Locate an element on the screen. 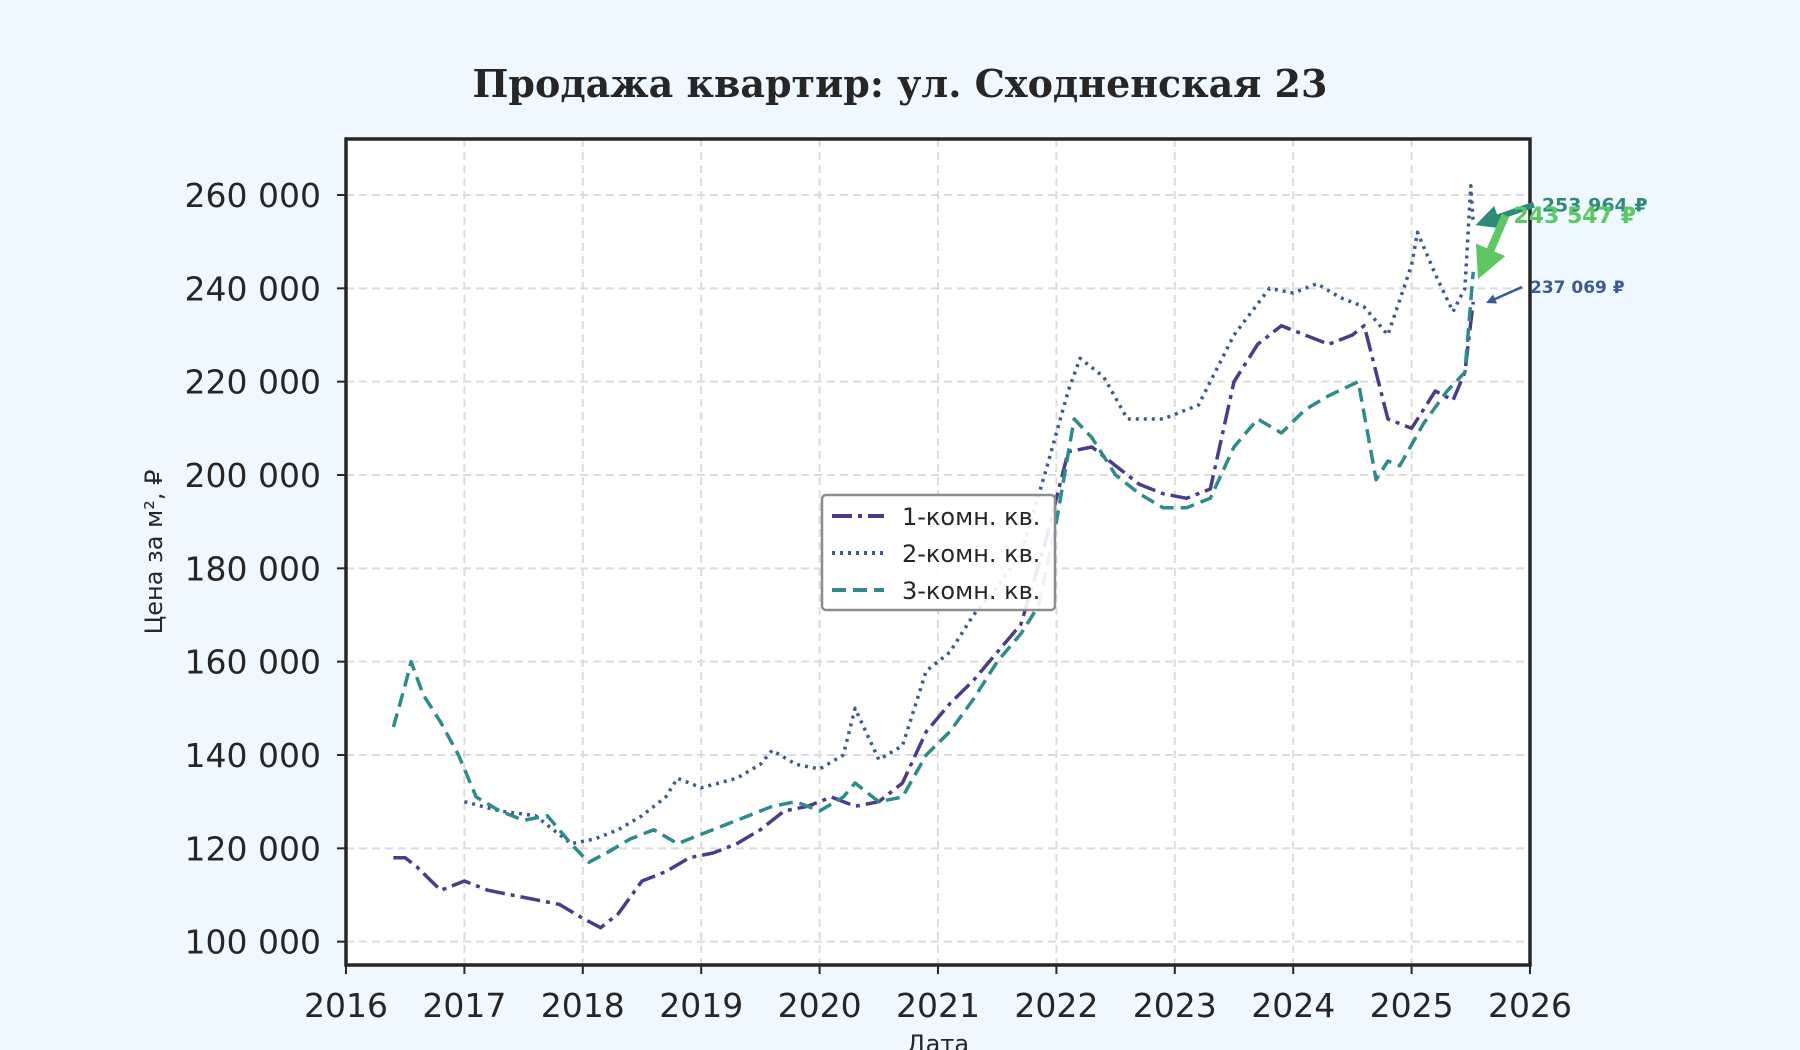 Image resolution: width=1800 pixels, height=1050 pixels. y-tick-label: 180 000 is located at coordinates (253, 568).